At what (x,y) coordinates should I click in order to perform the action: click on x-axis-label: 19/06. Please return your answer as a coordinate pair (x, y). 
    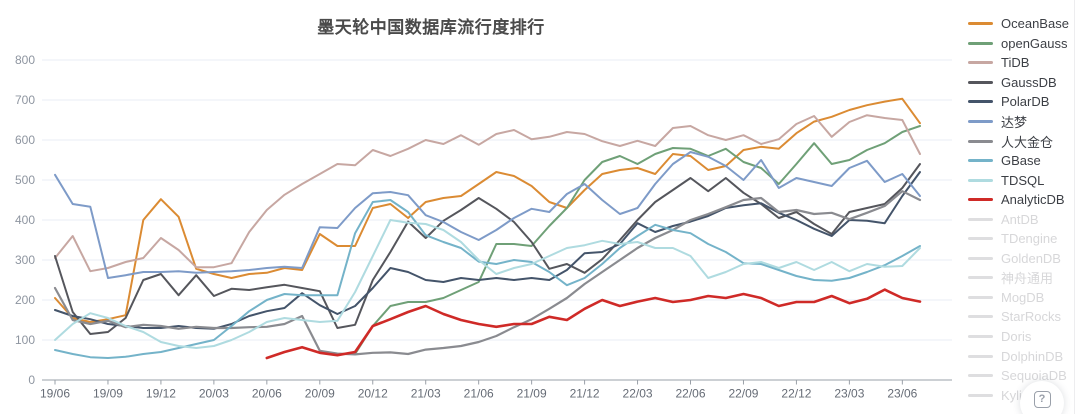
    Looking at the image, I should click on (55, 394).